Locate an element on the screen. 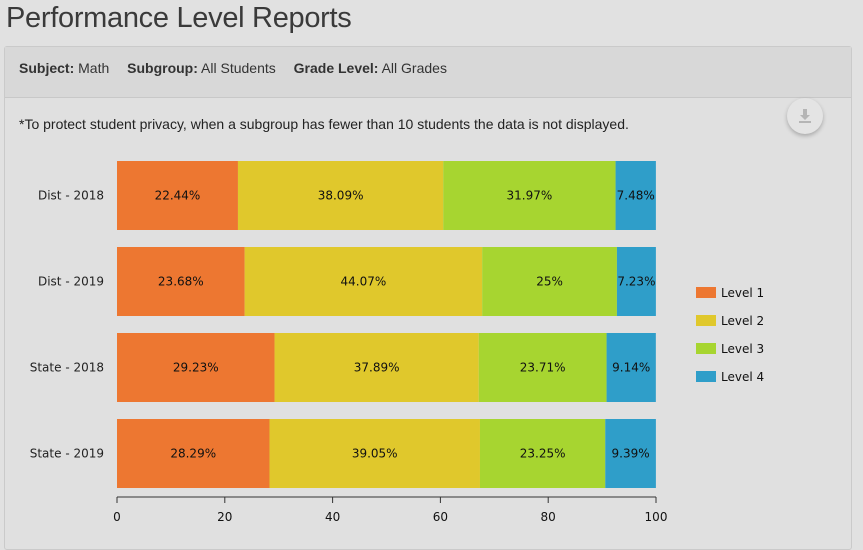  x-tick-label: 0 is located at coordinates (117, 517).